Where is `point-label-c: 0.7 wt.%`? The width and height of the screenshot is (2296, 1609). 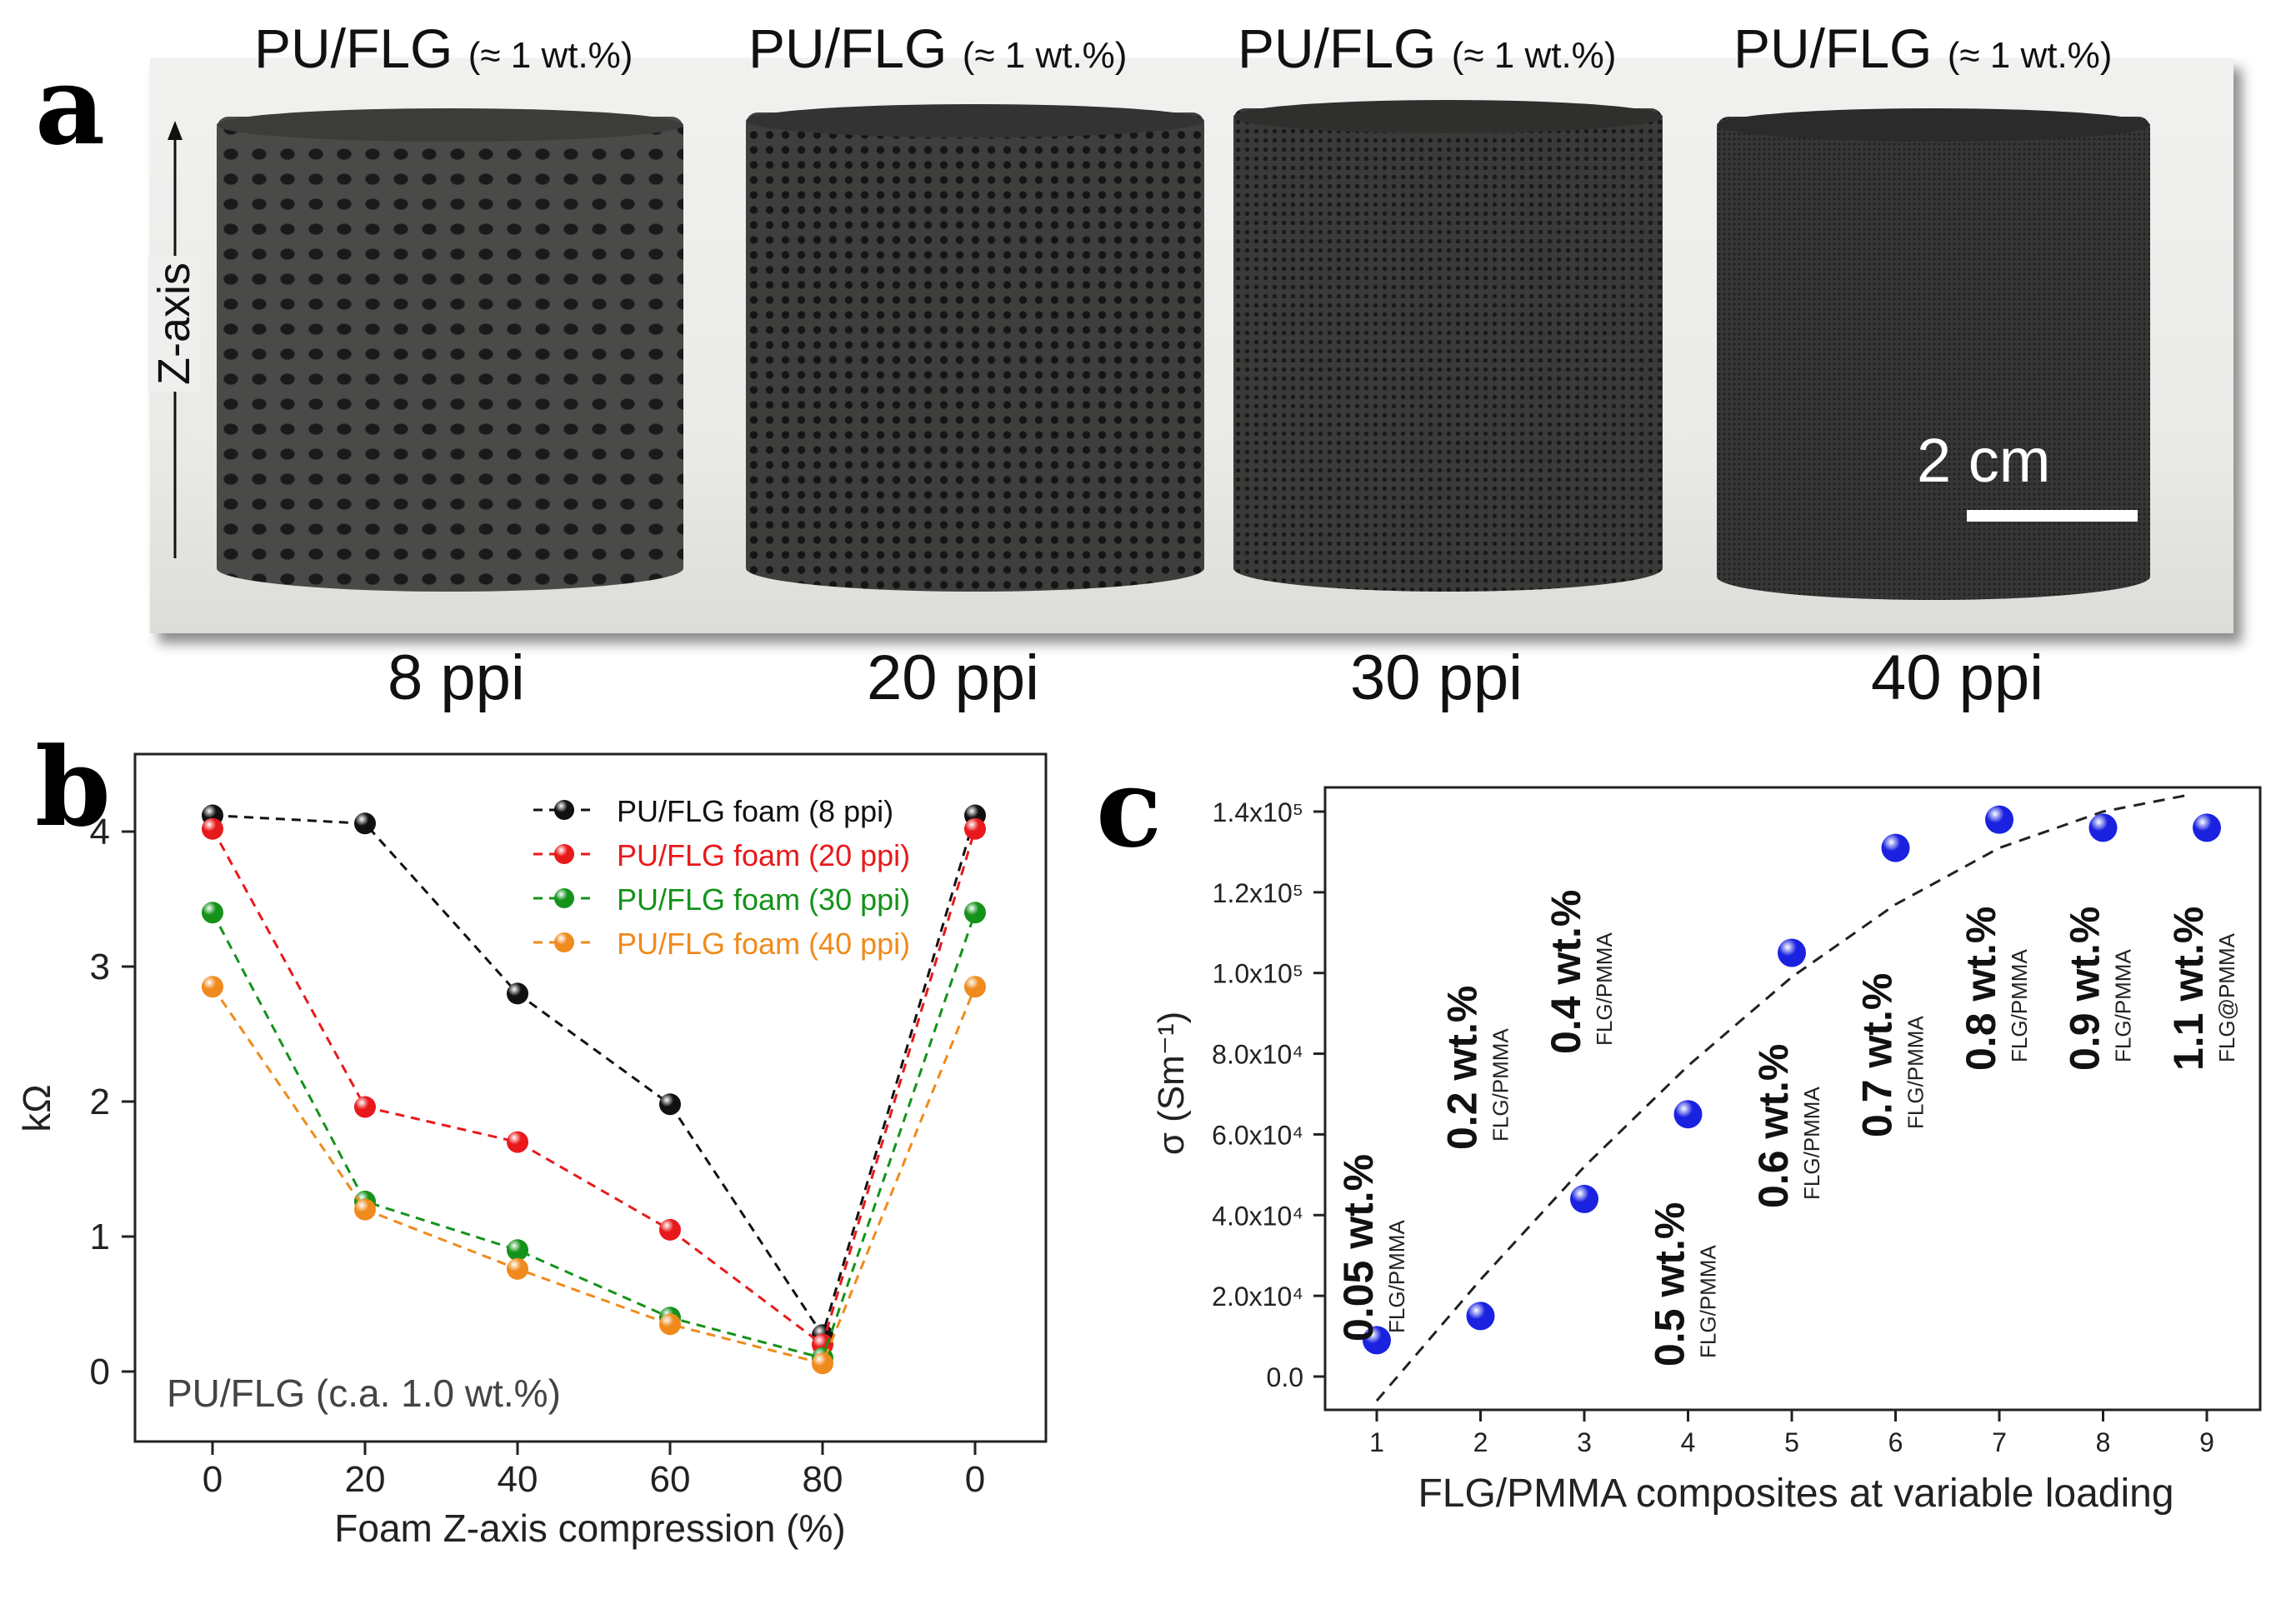
point-label-c: 0.7 wt.% is located at coordinates (1877, 1055).